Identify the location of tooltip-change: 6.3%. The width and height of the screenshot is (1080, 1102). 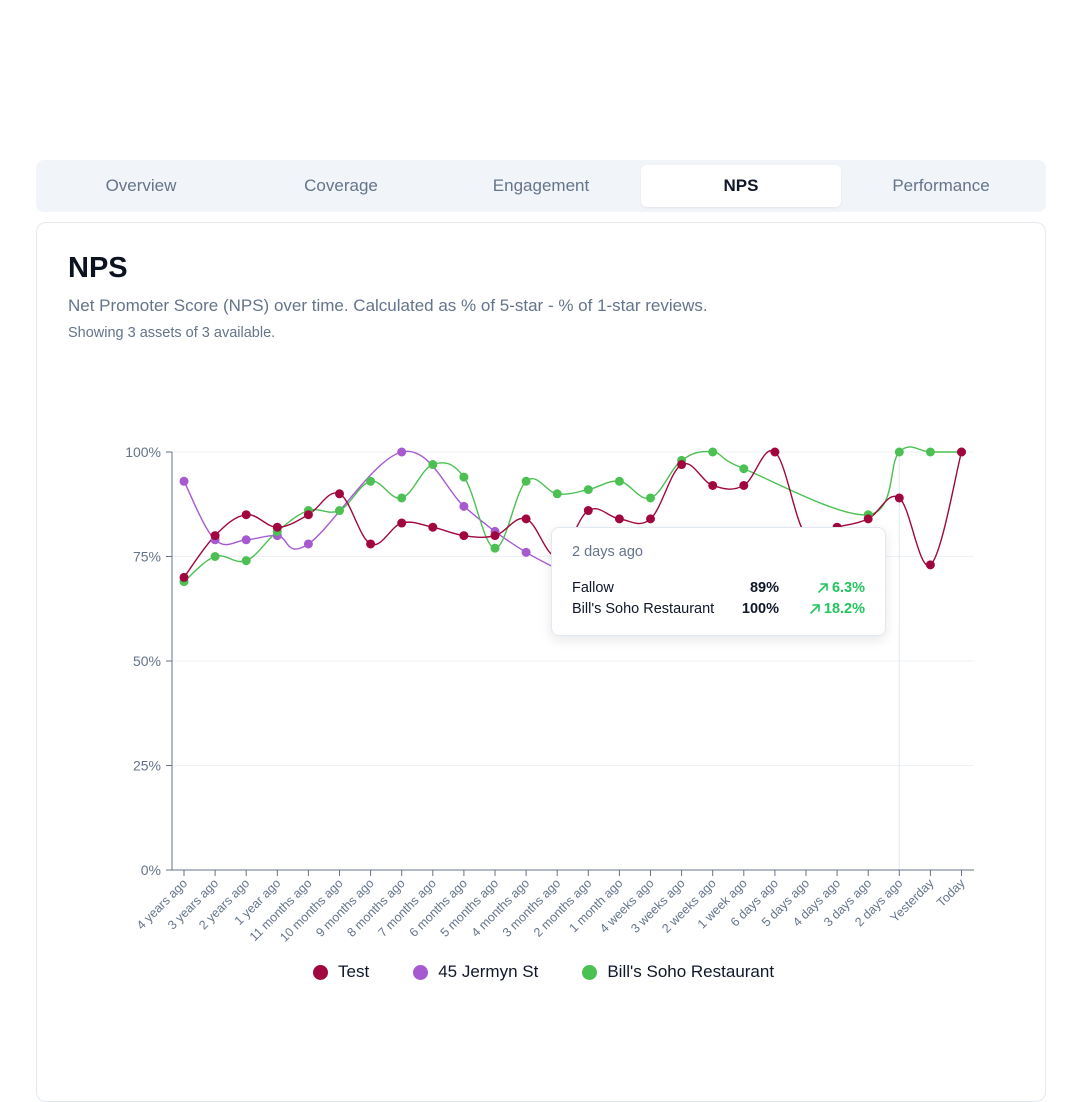
(841, 588).